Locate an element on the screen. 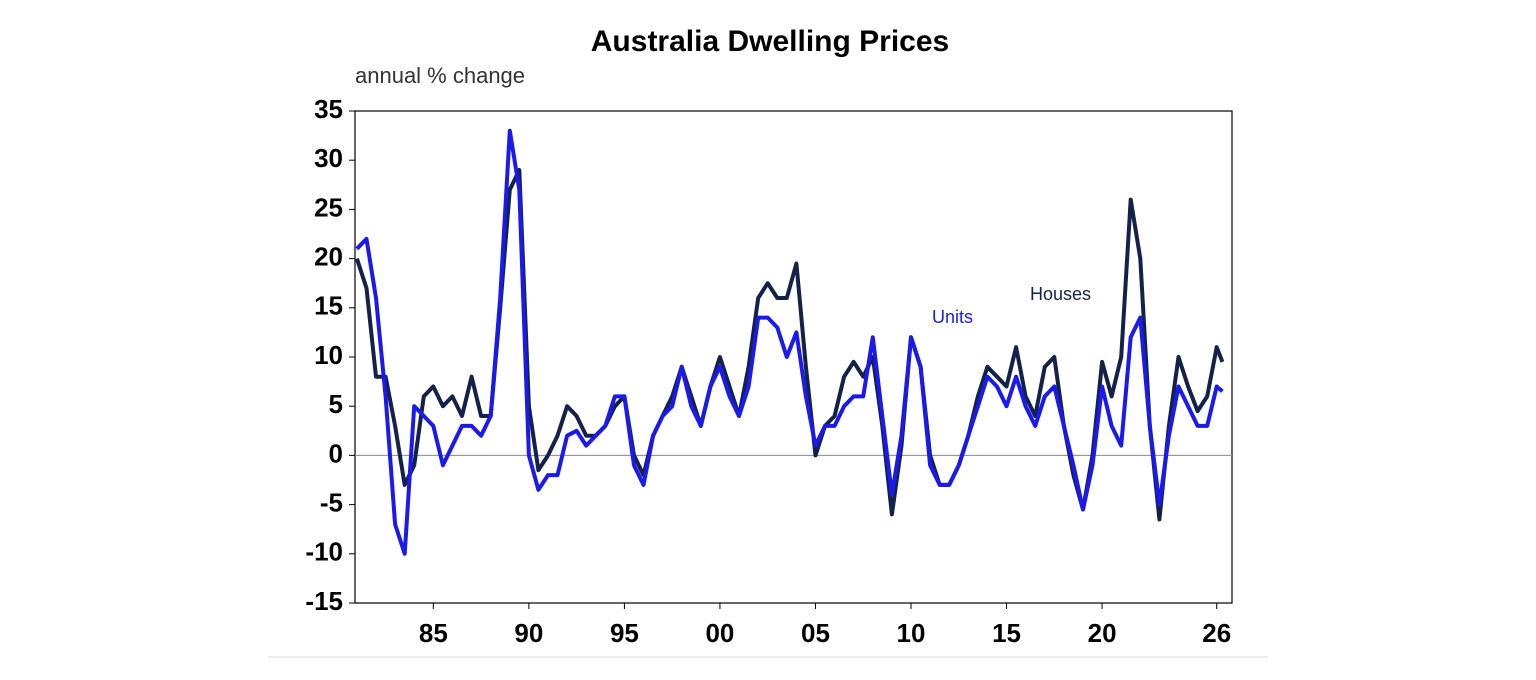 This screenshot has width=1536, height=680. x-tick-label: 10 is located at coordinates (911, 633).